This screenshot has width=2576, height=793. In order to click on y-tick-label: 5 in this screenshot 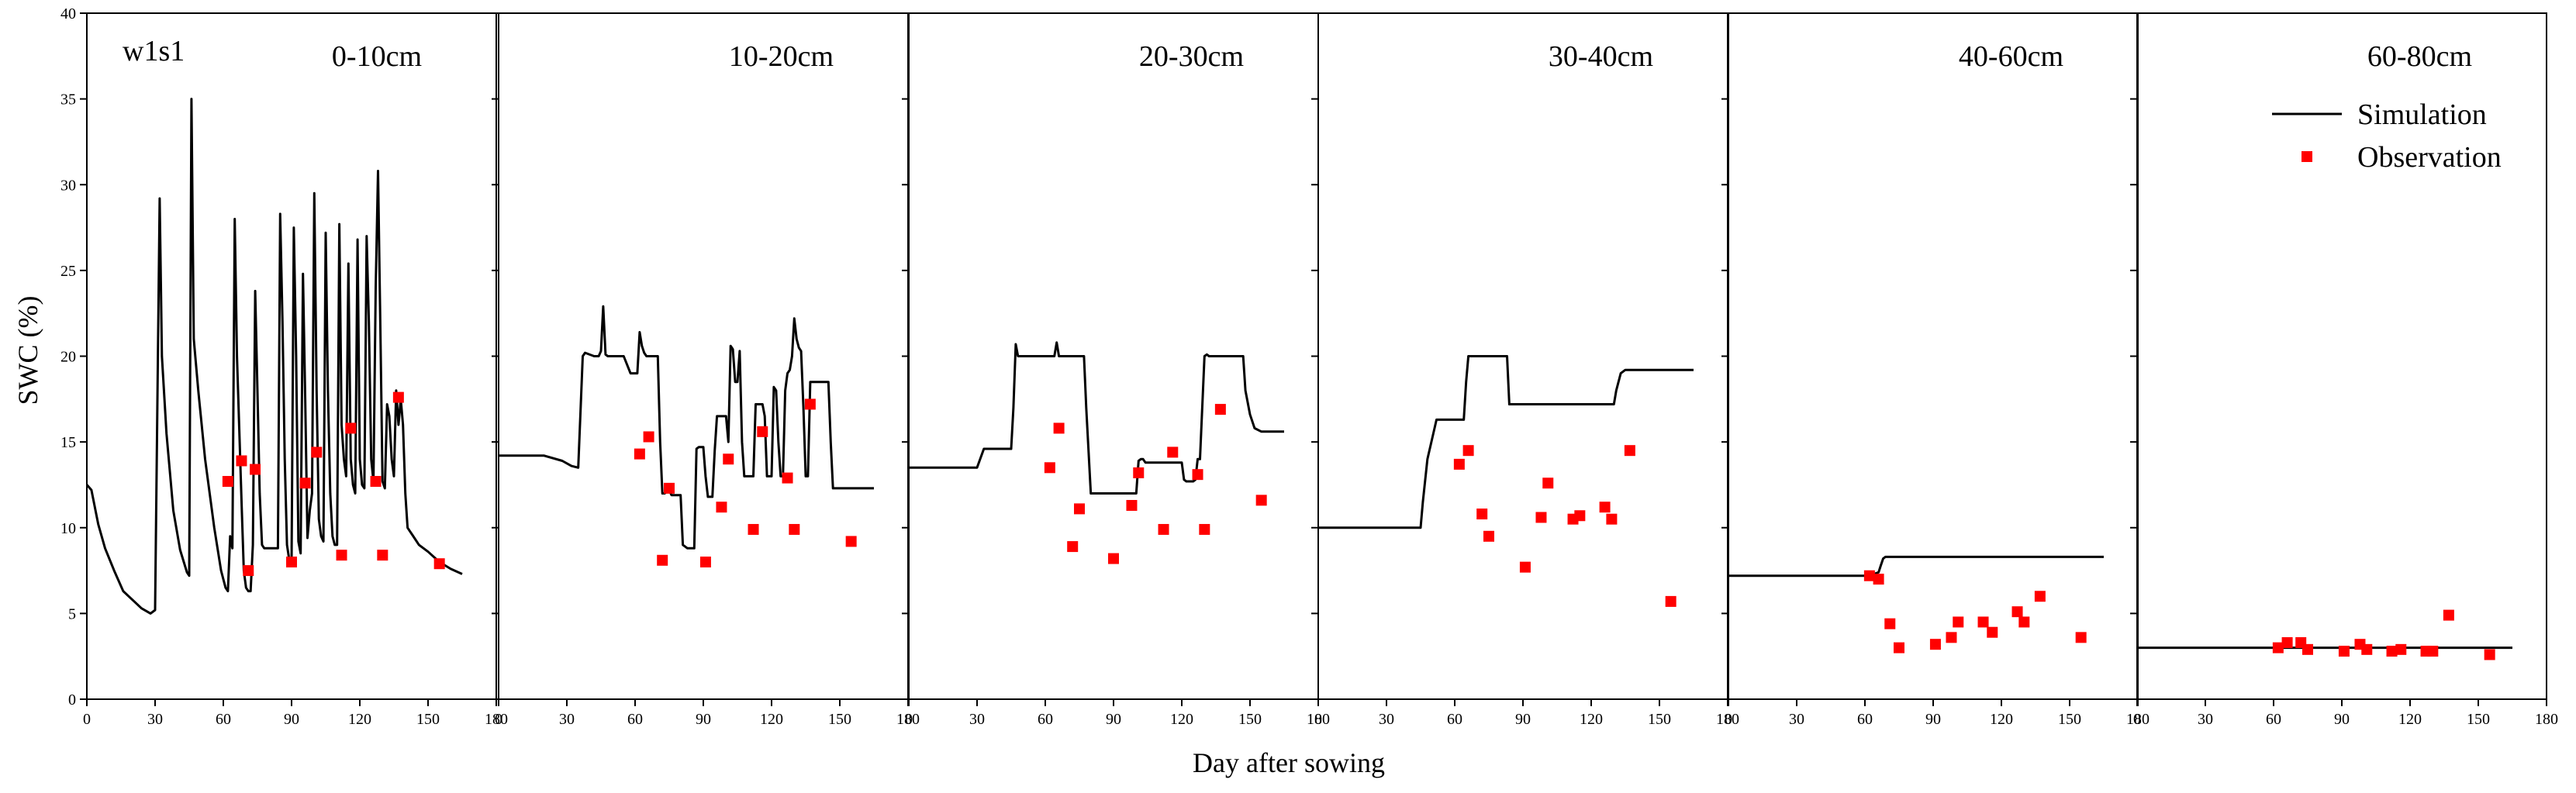, I will do `click(72, 613)`.